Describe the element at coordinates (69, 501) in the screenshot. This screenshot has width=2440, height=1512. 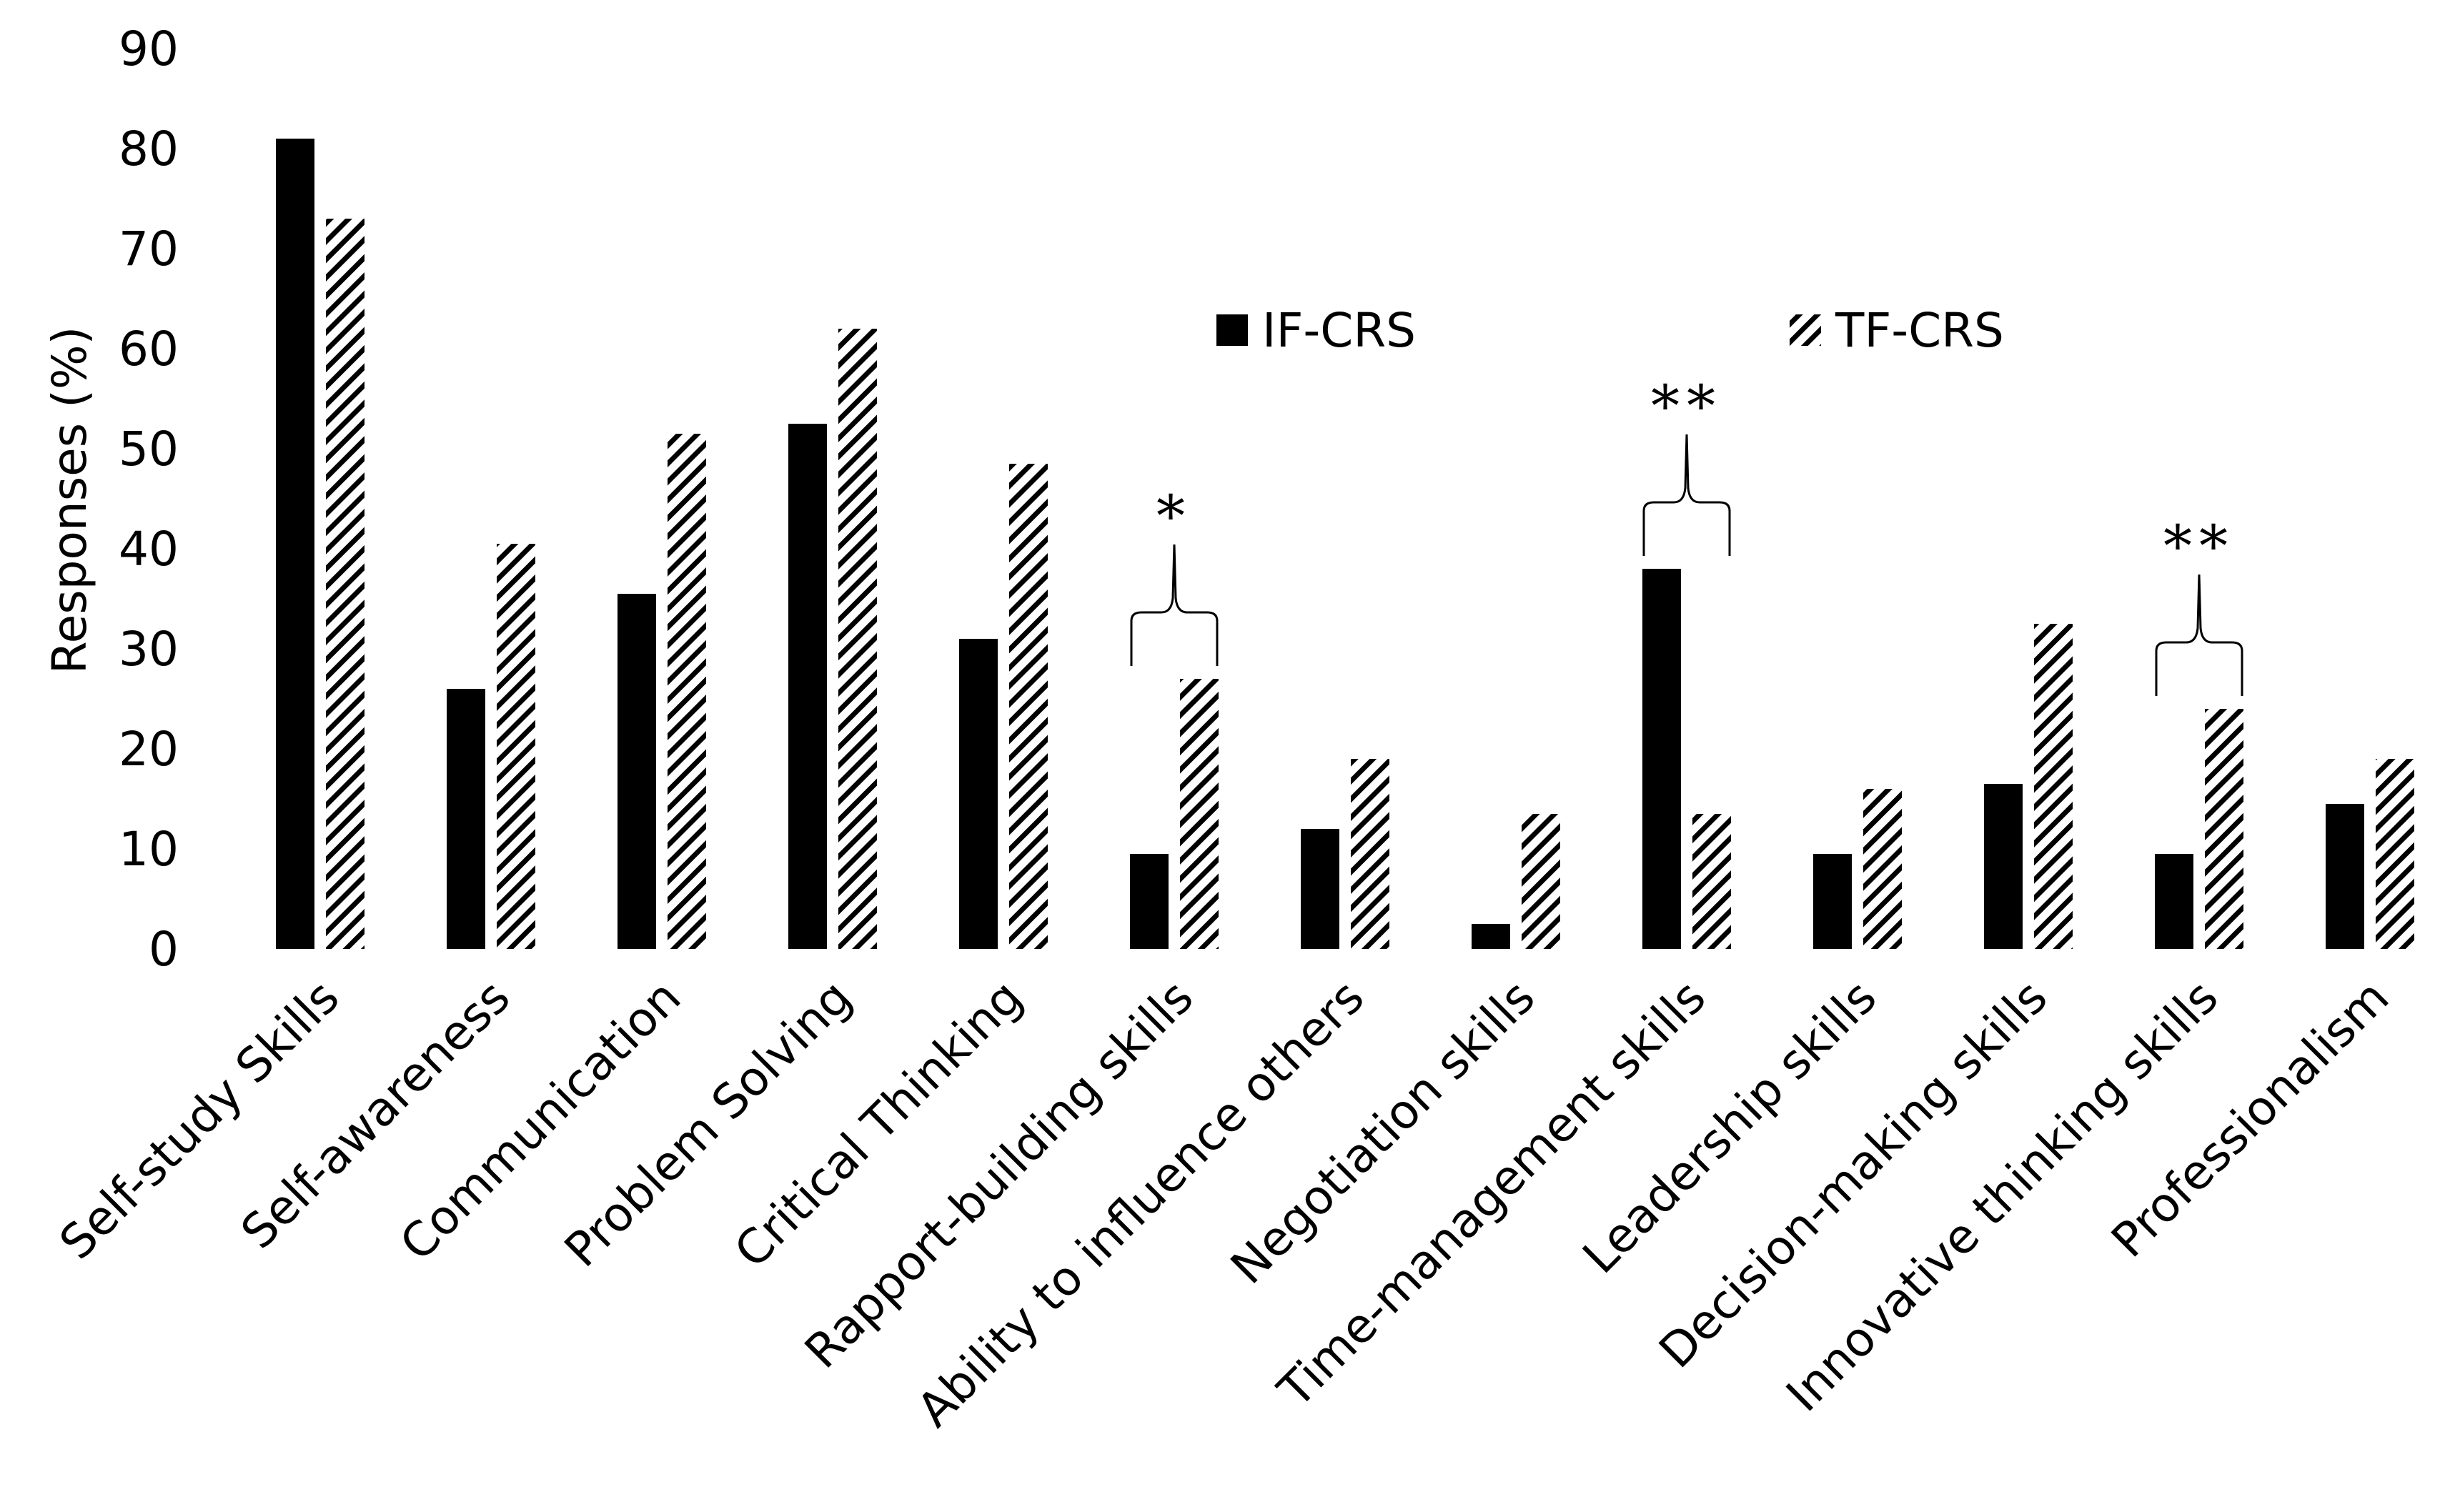
I see `y-axis-title: Responses (%)` at that location.